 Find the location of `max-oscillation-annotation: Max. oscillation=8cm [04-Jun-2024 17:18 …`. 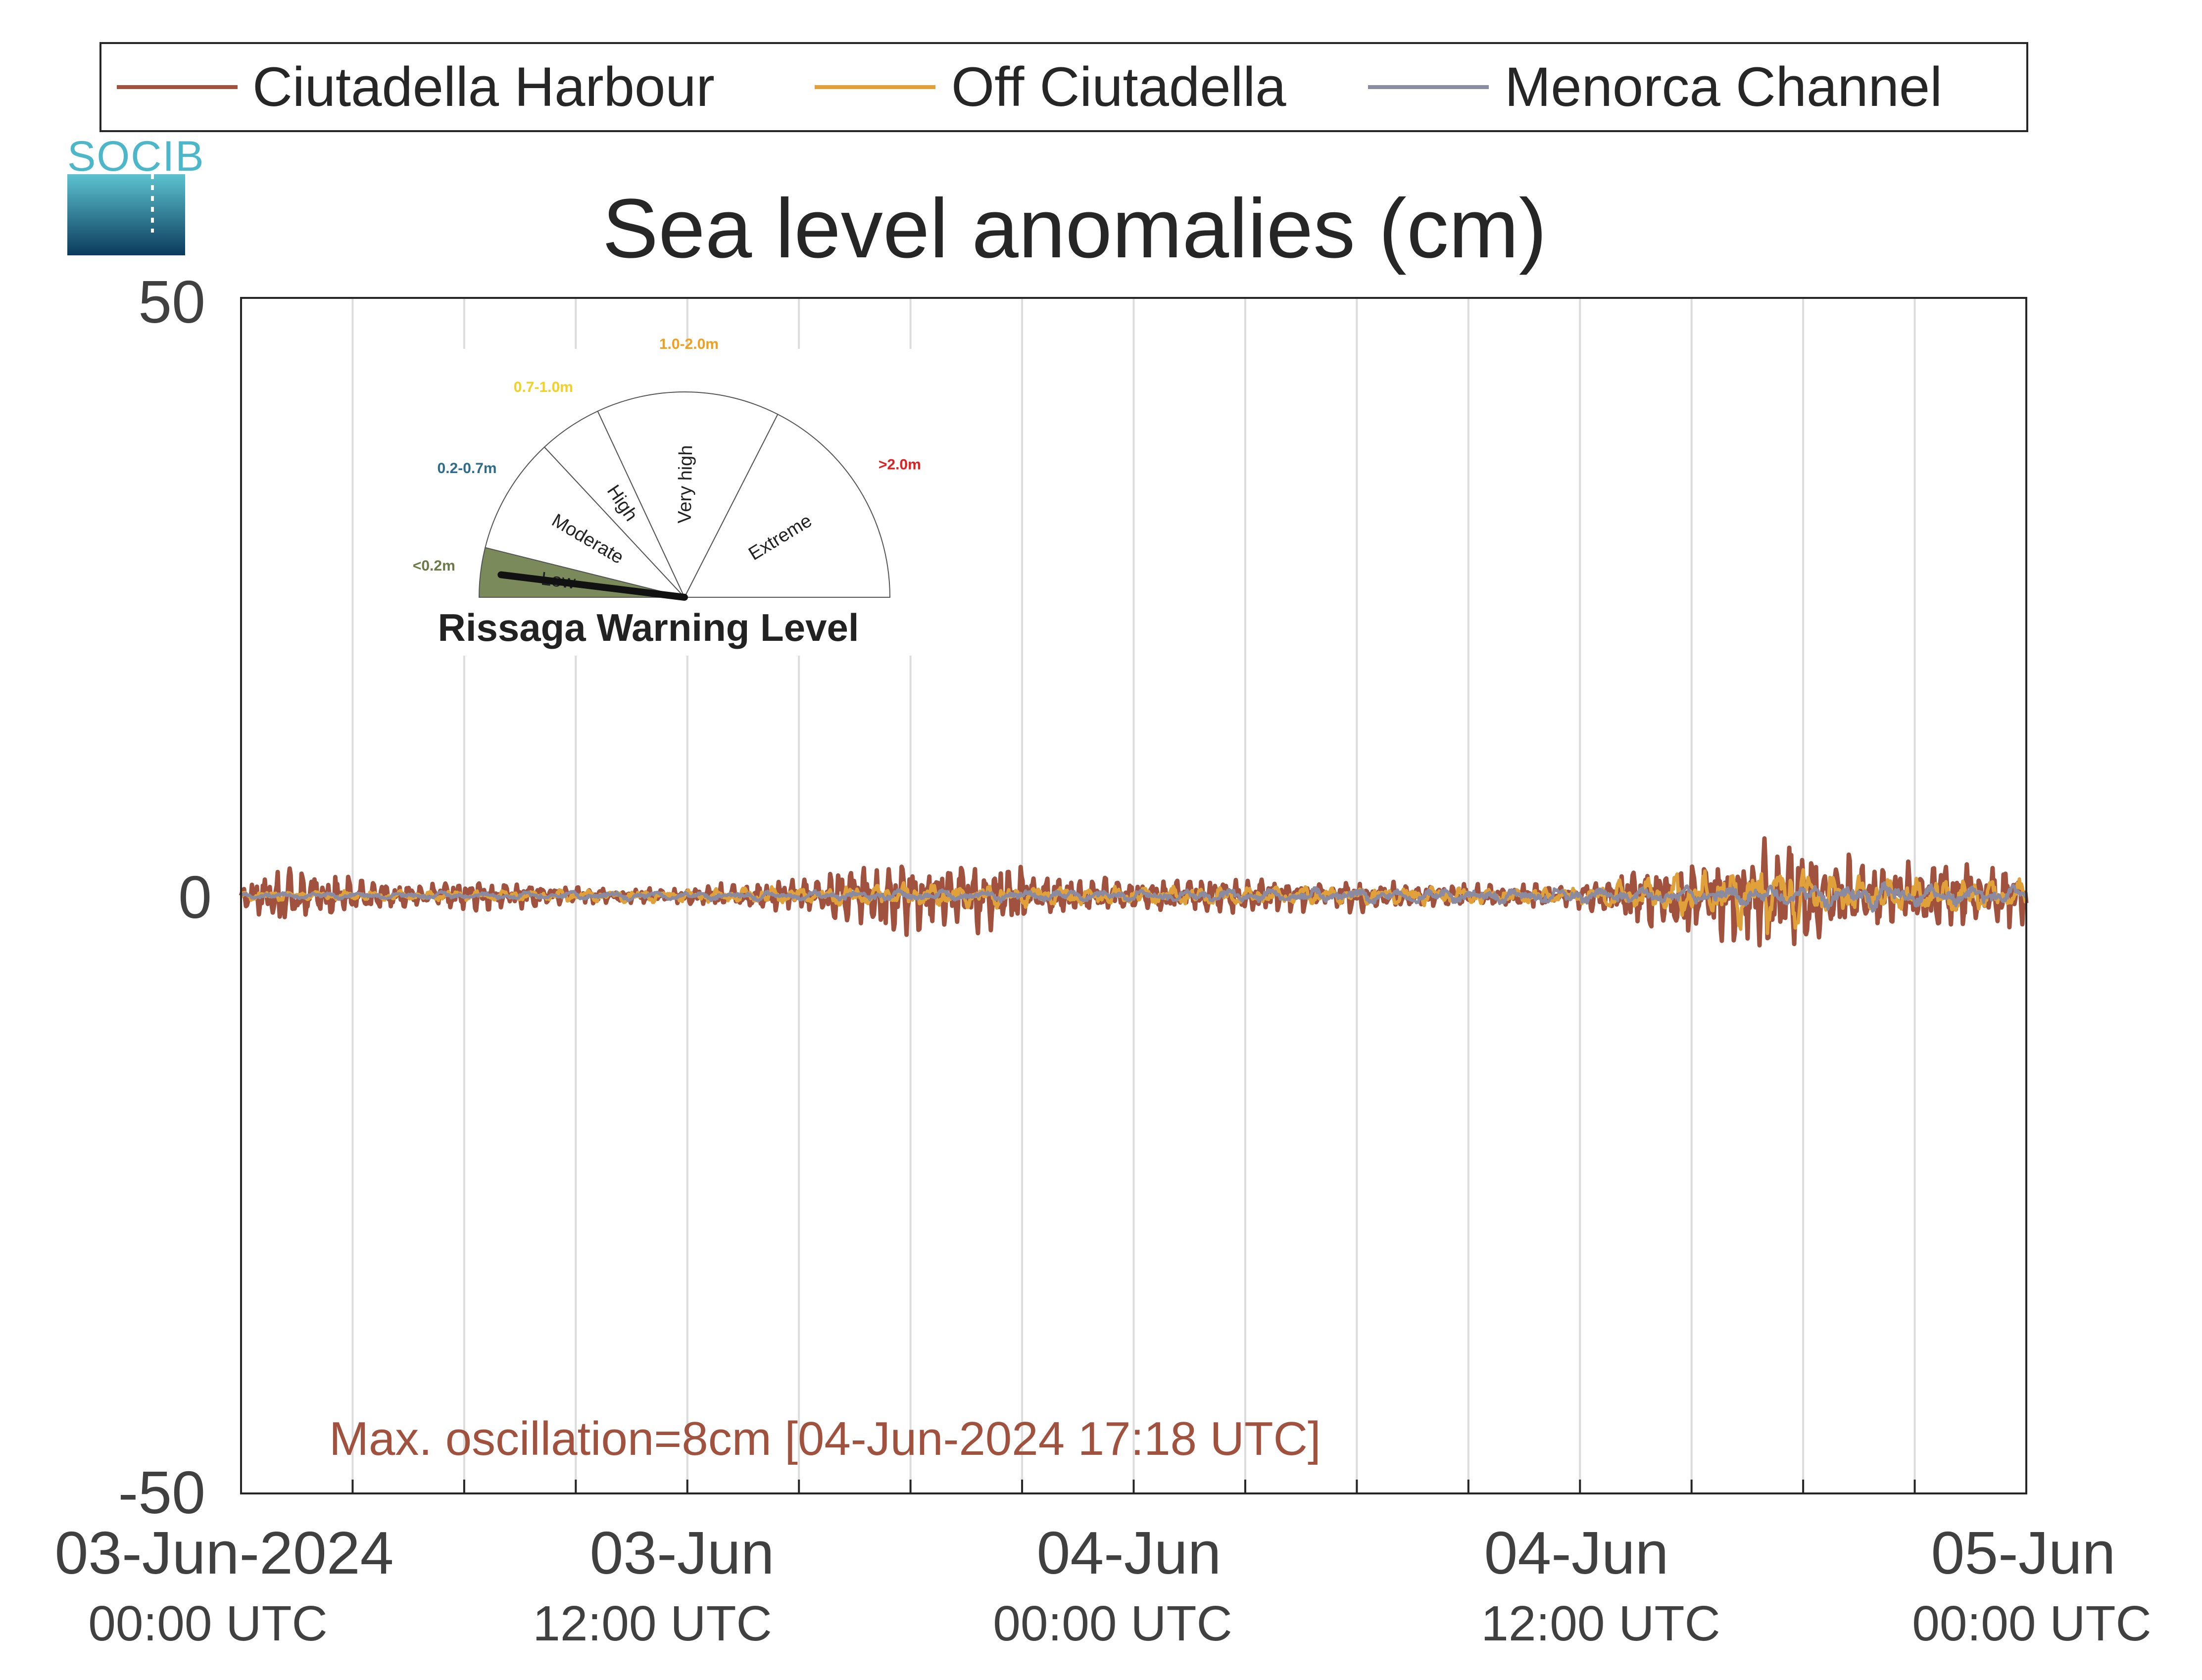

max-oscillation-annotation: Max. oscillation=8cm [04-Jun-2024 17:18 … is located at coordinates (825, 1438).